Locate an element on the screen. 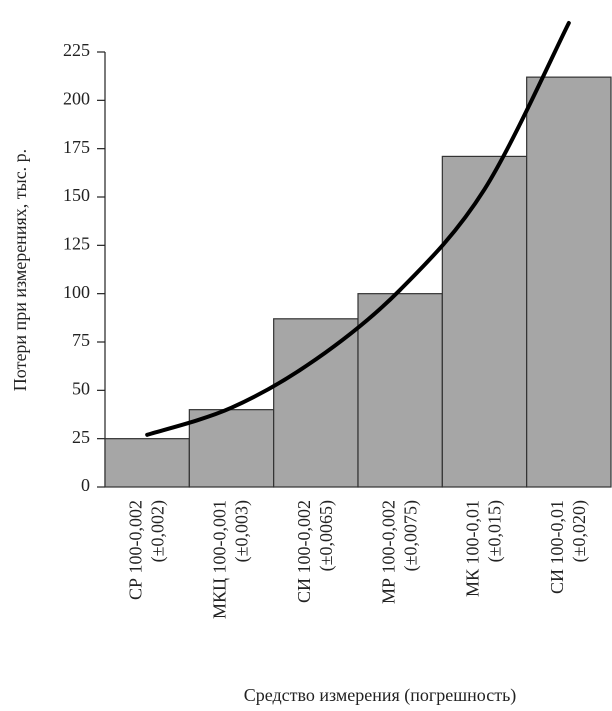 This screenshot has height=711, width=612. x-tick-label: (±0,003) is located at coordinates (242, 531).